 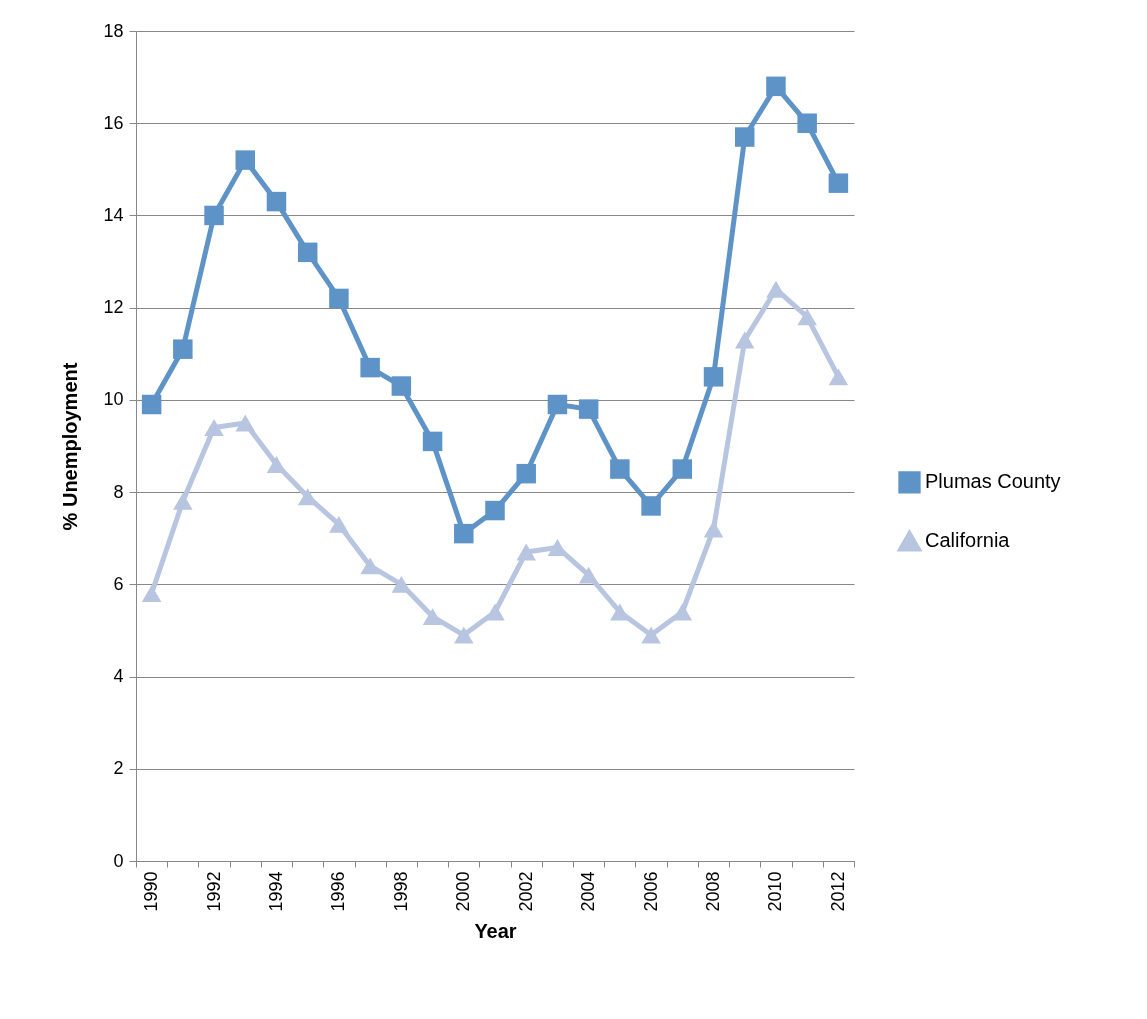 I want to click on y-axis-title: % Unemployment, so click(x=70, y=446).